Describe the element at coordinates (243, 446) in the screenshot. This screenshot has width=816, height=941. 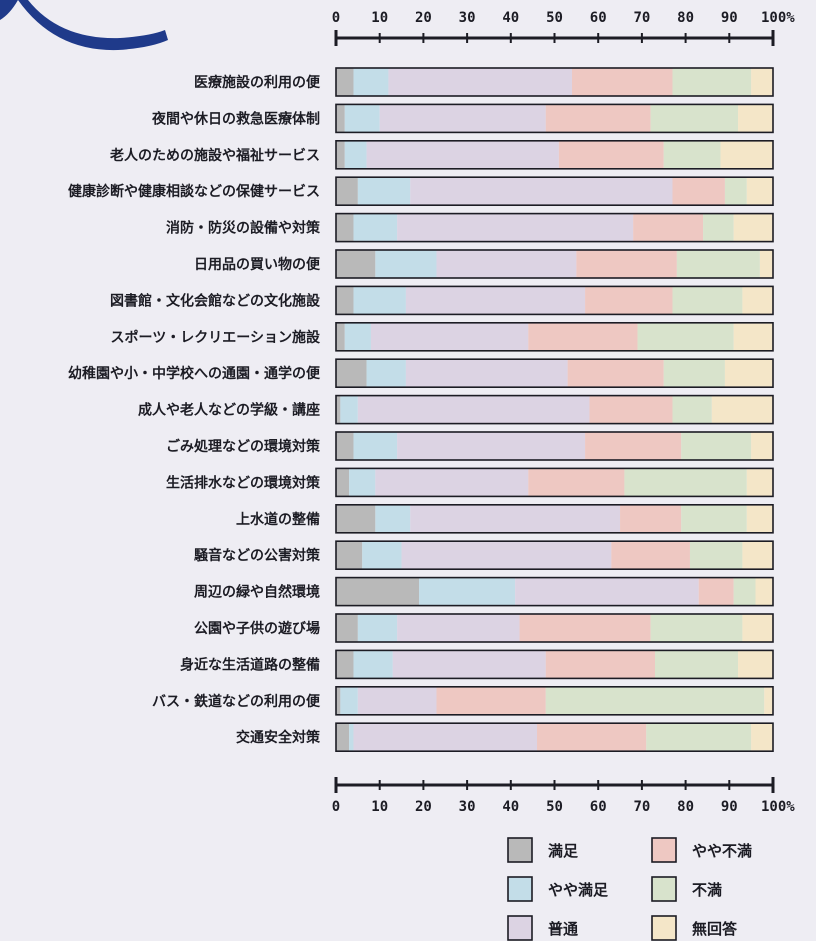
I see `category-label: ごみ処理などの環境対策` at that location.